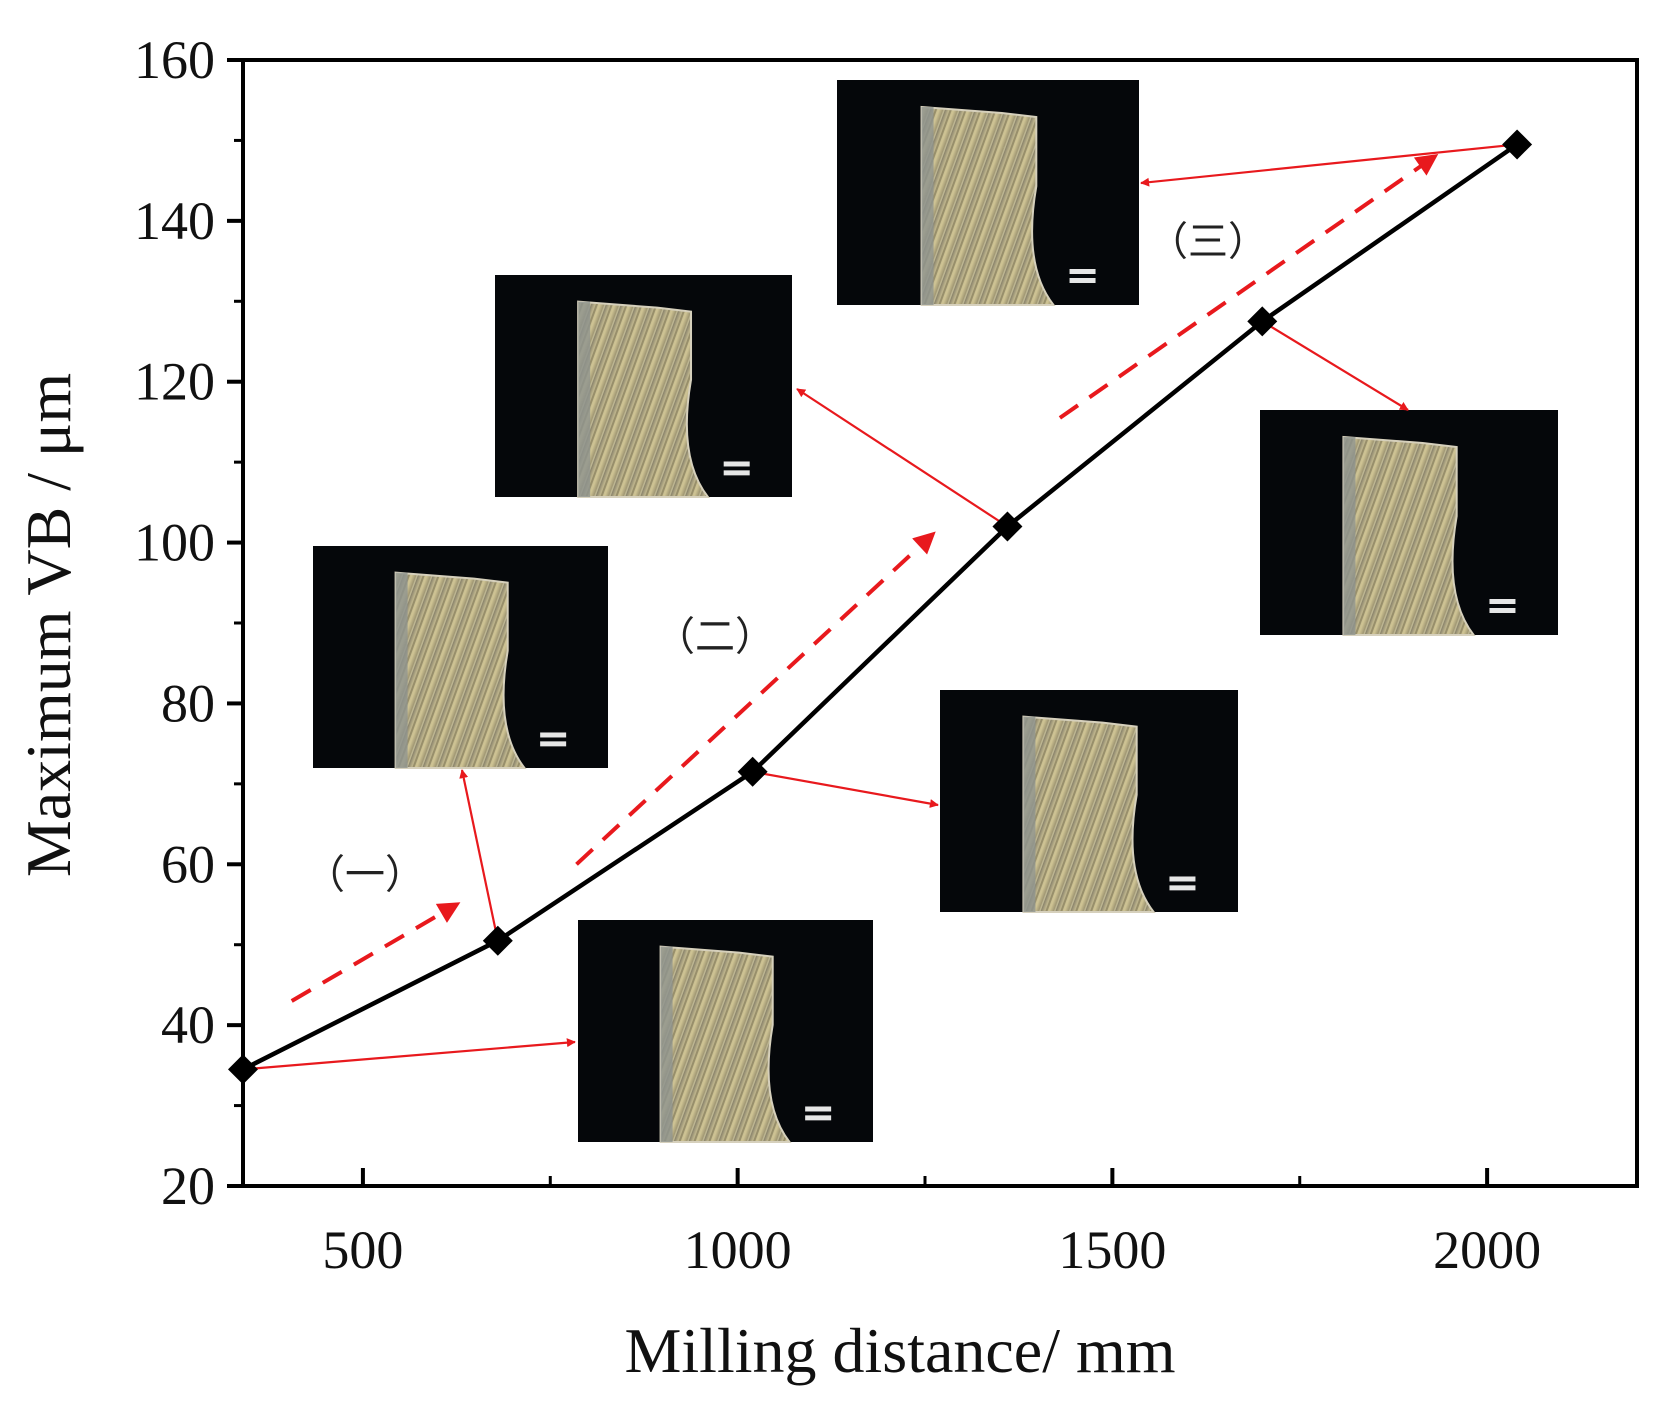 The height and width of the screenshot is (1410, 1663). I want to click on y-tick-label: 100, so click(174, 543).